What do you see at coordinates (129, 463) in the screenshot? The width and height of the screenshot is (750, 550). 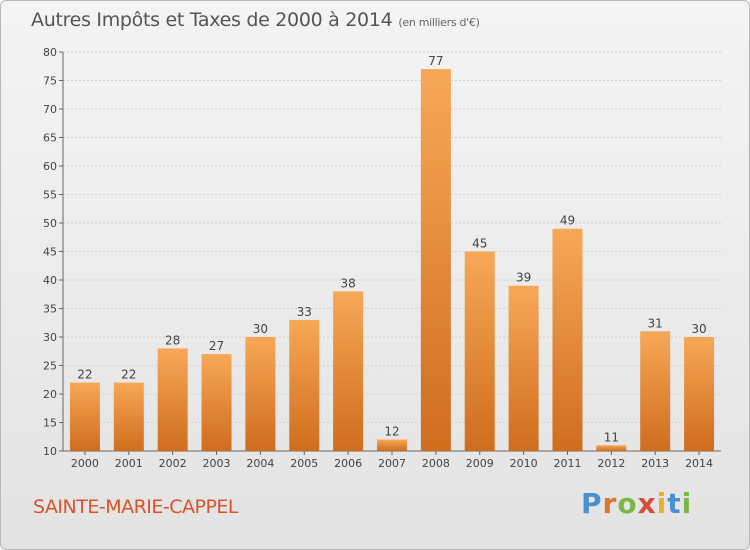 I see `x-tick-label-2001: 2001` at bounding box center [129, 463].